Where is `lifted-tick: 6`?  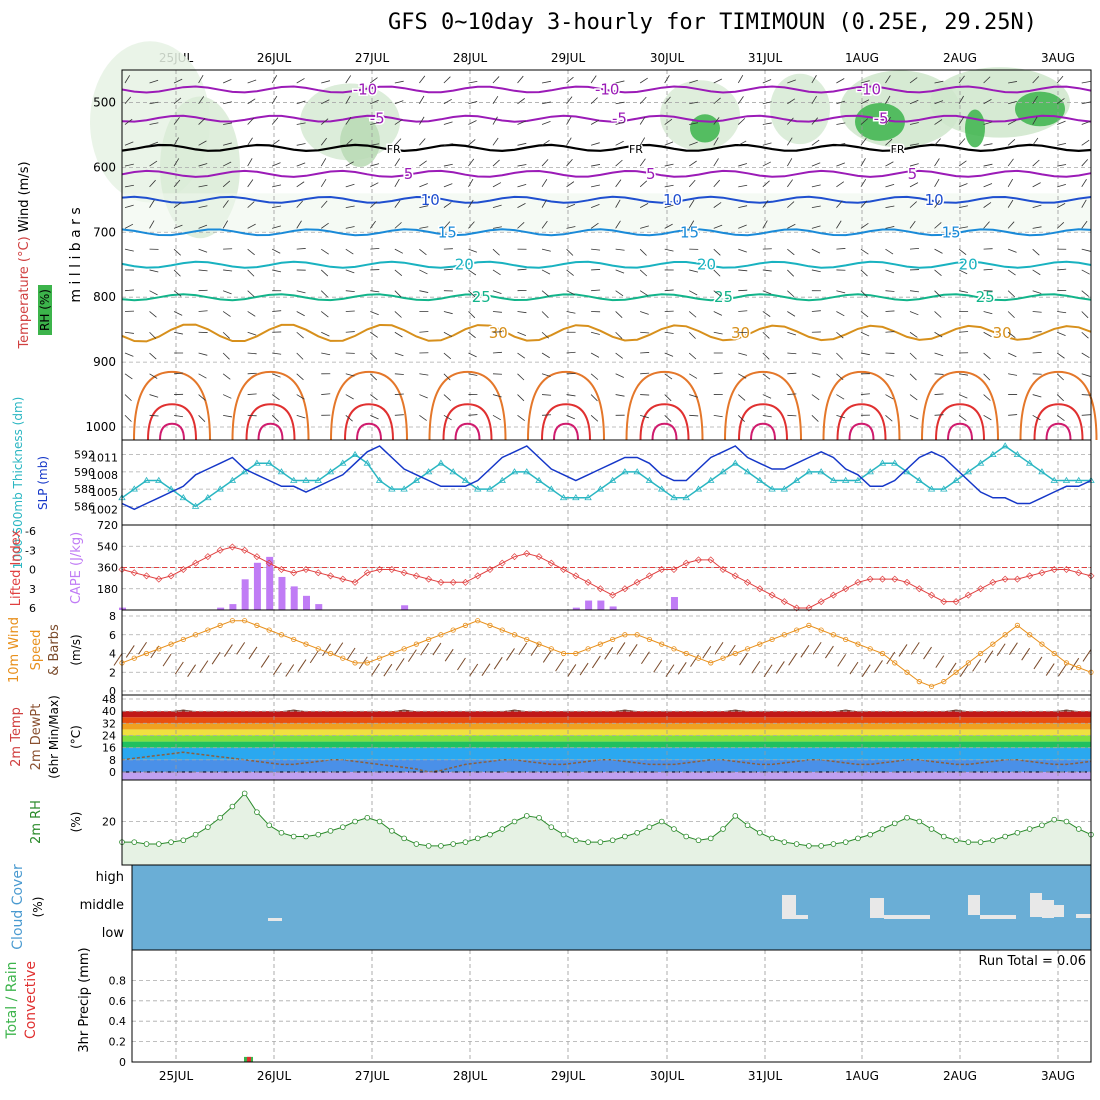 lifted-tick: 6 is located at coordinates (32, 608).